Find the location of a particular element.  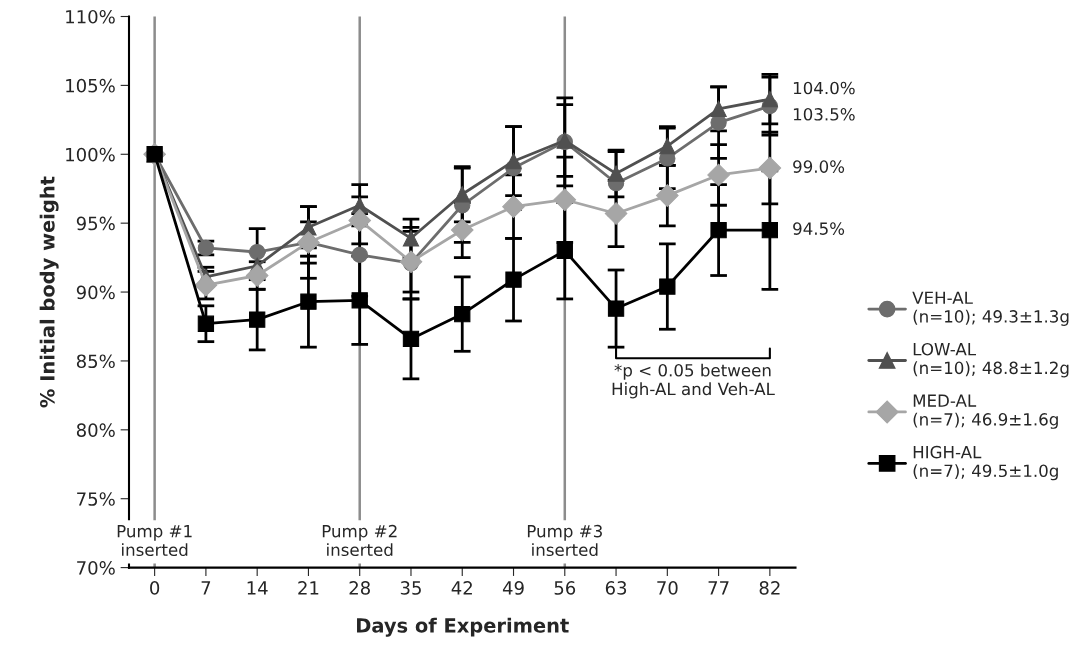

ref-line-label: Pump #1 inserted is located at coordinates (154, 541).